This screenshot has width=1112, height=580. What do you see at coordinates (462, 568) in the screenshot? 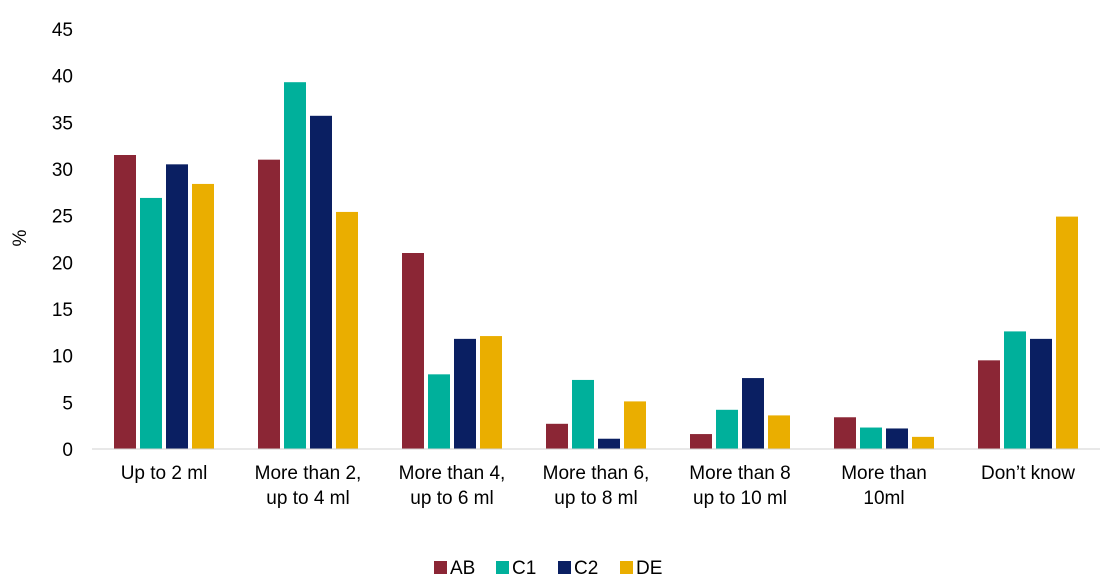
I see `legend-label-ab: AB` at bounding box center [462, 568].